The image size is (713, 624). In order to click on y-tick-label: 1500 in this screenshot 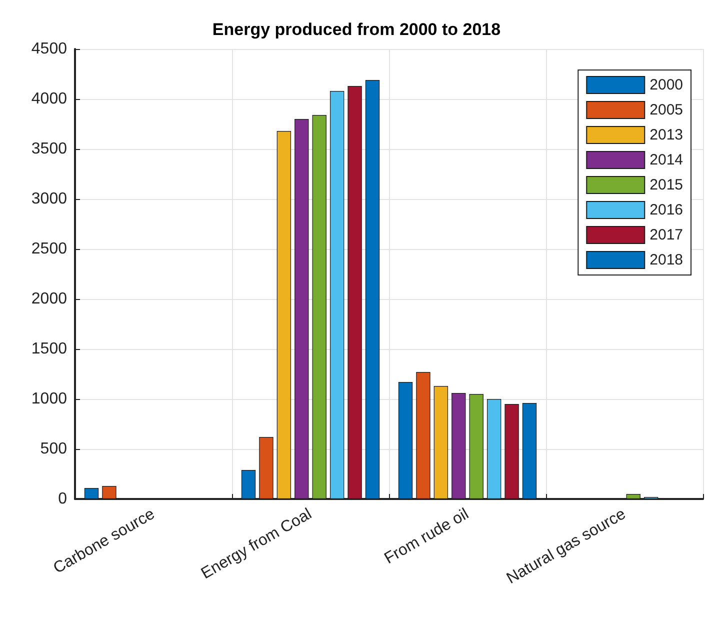, I will do `click(49, 349)`.